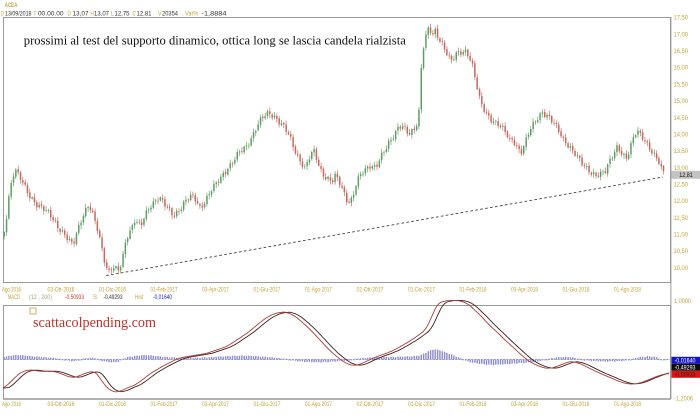 Image resolution: width=700 pixels, height=419 pixels. What do you see at coordinates (681, 151) in the screenshot?
I see `svg-text: 13,50` at bounding box center [681, 151].